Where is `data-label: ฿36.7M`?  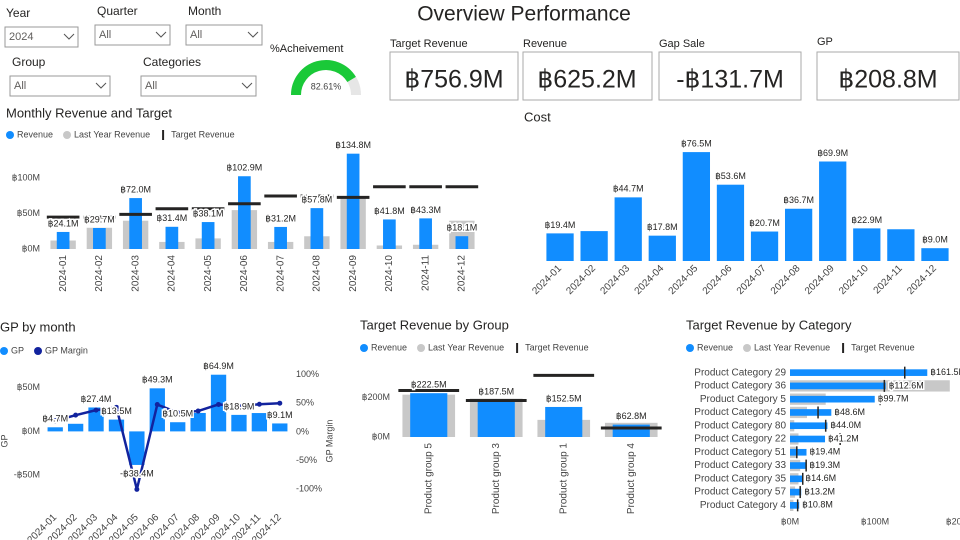 data-label: ฿36.7M is located at coordinates (798, 200).